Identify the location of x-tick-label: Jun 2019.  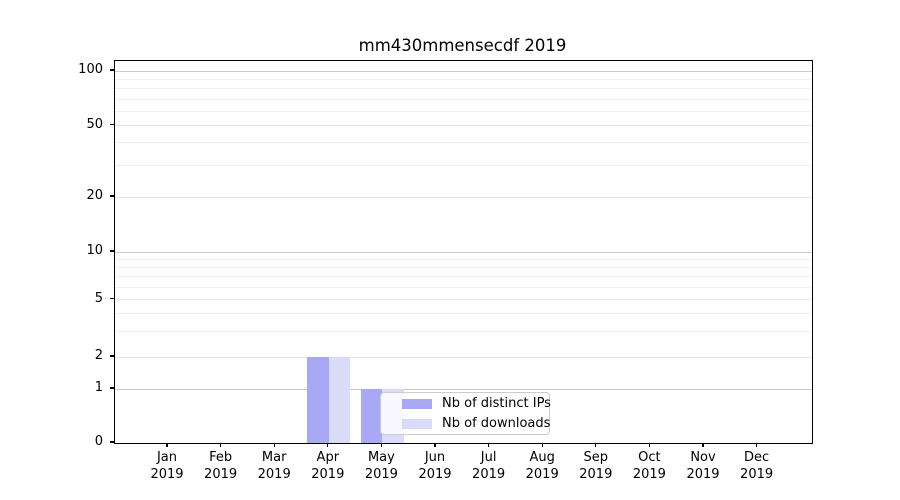
(435, 466).